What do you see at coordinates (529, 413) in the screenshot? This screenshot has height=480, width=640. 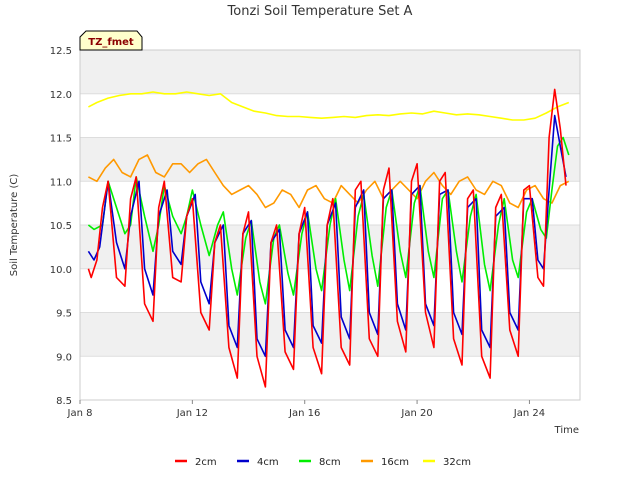 I see `x-tick-label: Jan 24` at bounding box center [529, 413].